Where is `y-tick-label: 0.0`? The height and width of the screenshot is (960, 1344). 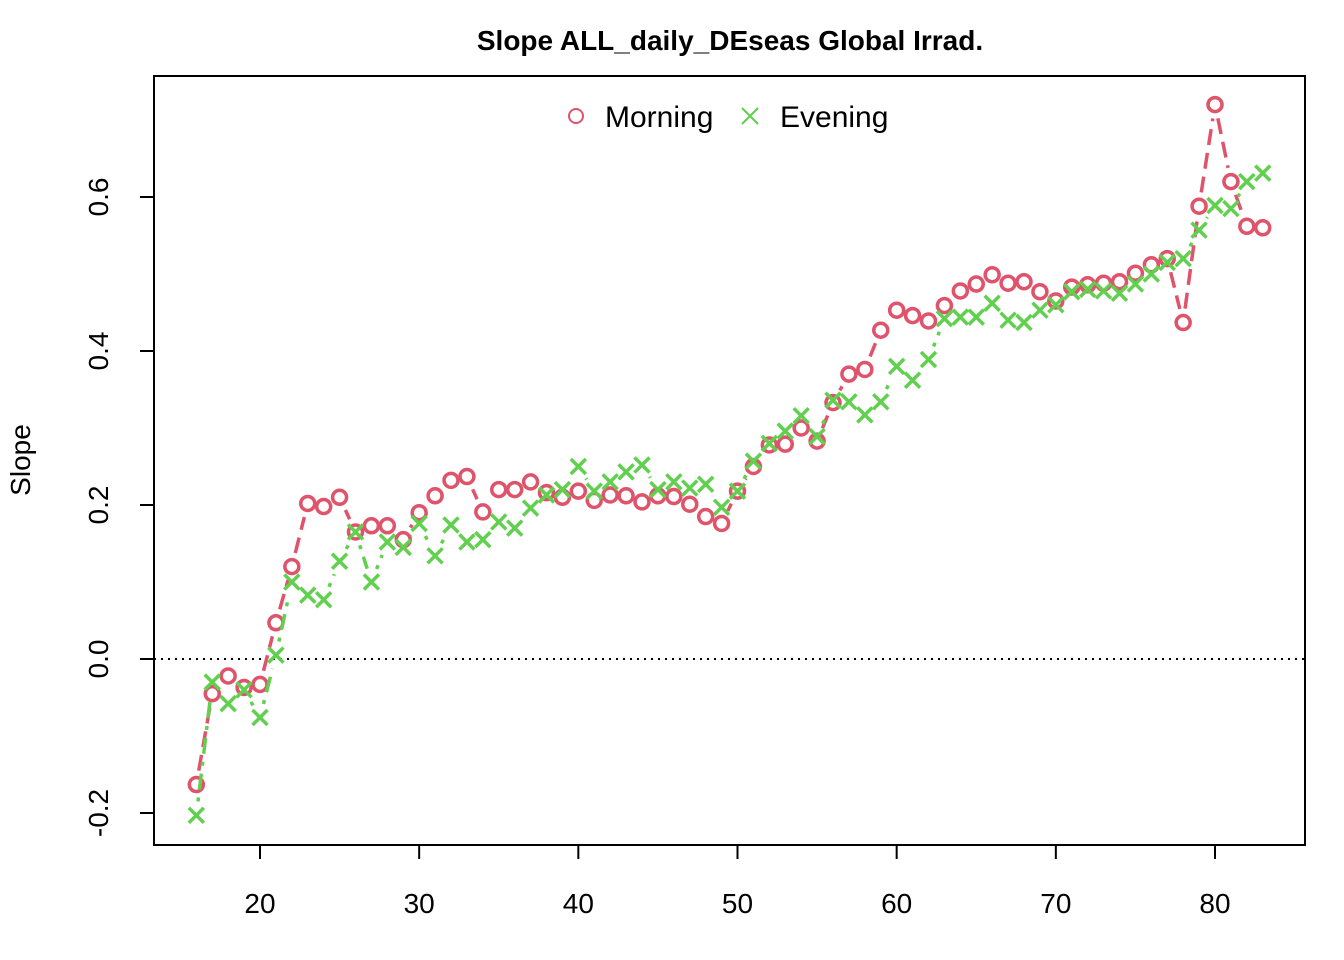 y-tick-label: 0.0 is located at coordinates (98, 659).